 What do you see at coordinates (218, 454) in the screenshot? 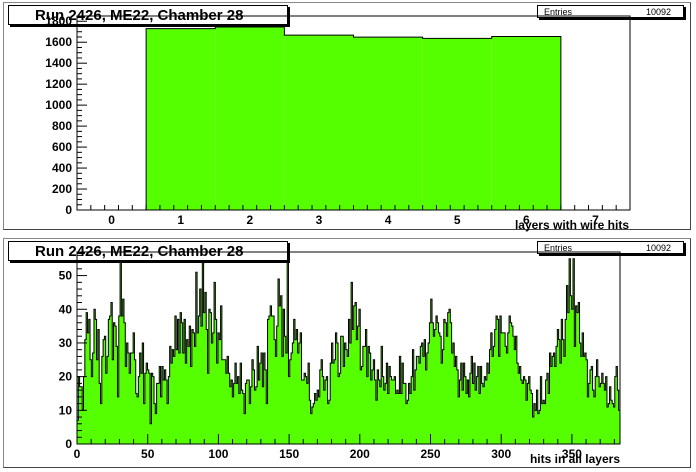
I see `x-tick-label: 100` at bounding box center [218, 454].